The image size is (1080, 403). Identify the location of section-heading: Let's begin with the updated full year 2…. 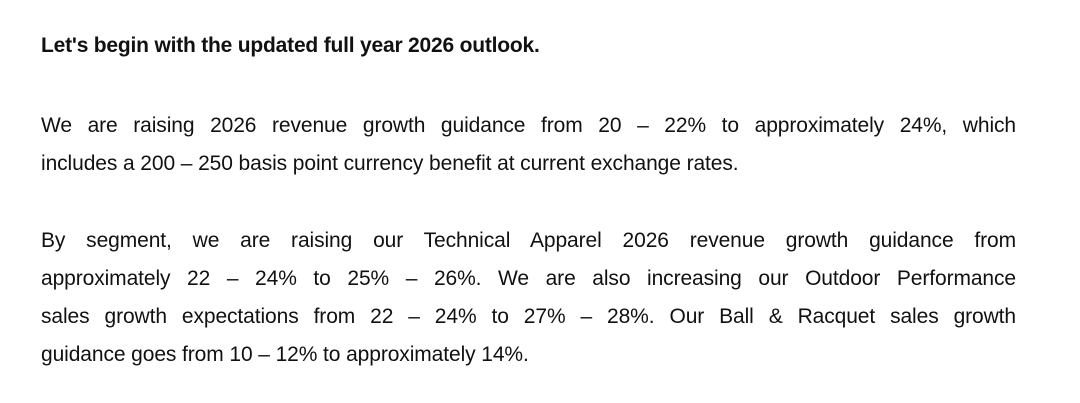
(290, 45).